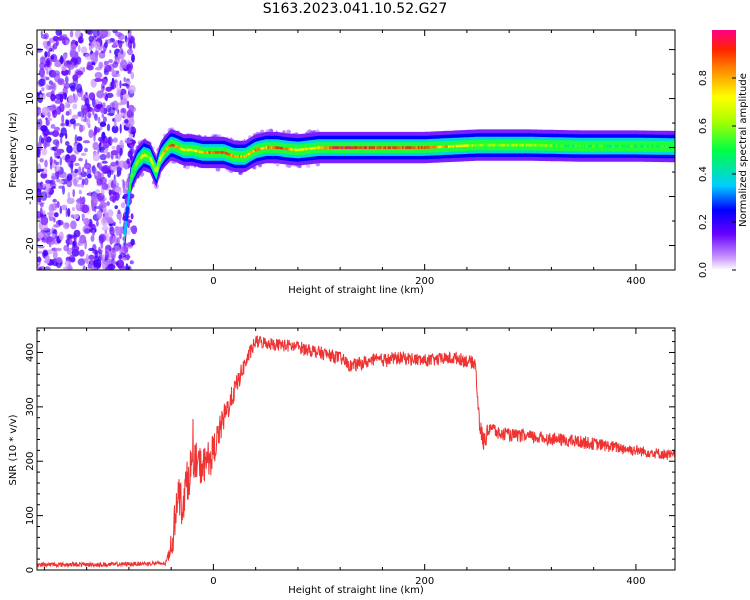 This screenshot has width=750, height=600. Describe the element at coordinates (213, 581) in the screenshot. I see `x-tick-label: 0` at that location.